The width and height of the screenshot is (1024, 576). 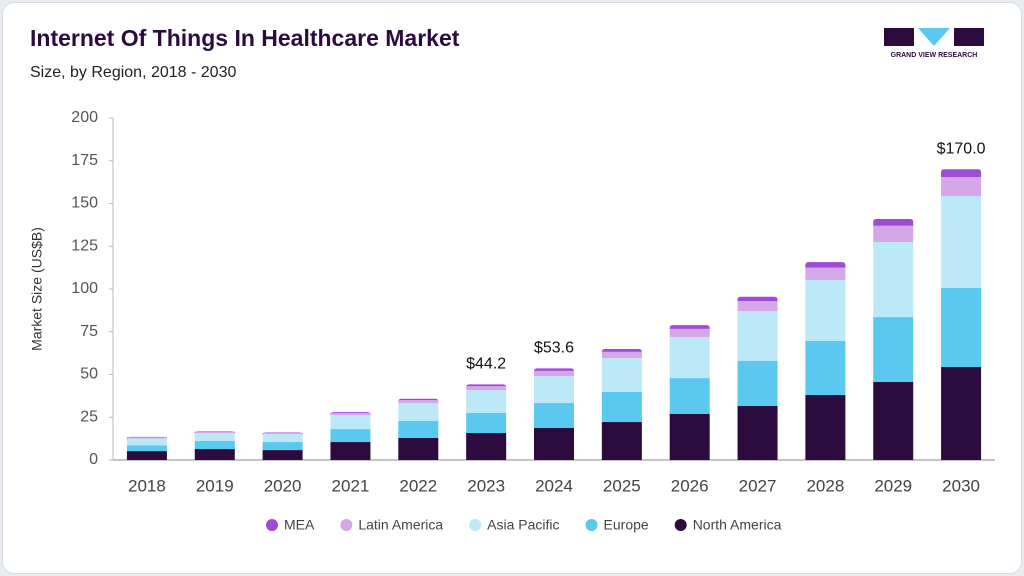 I want to click on x-tick-label: 2023, so click(x=486, y=485).